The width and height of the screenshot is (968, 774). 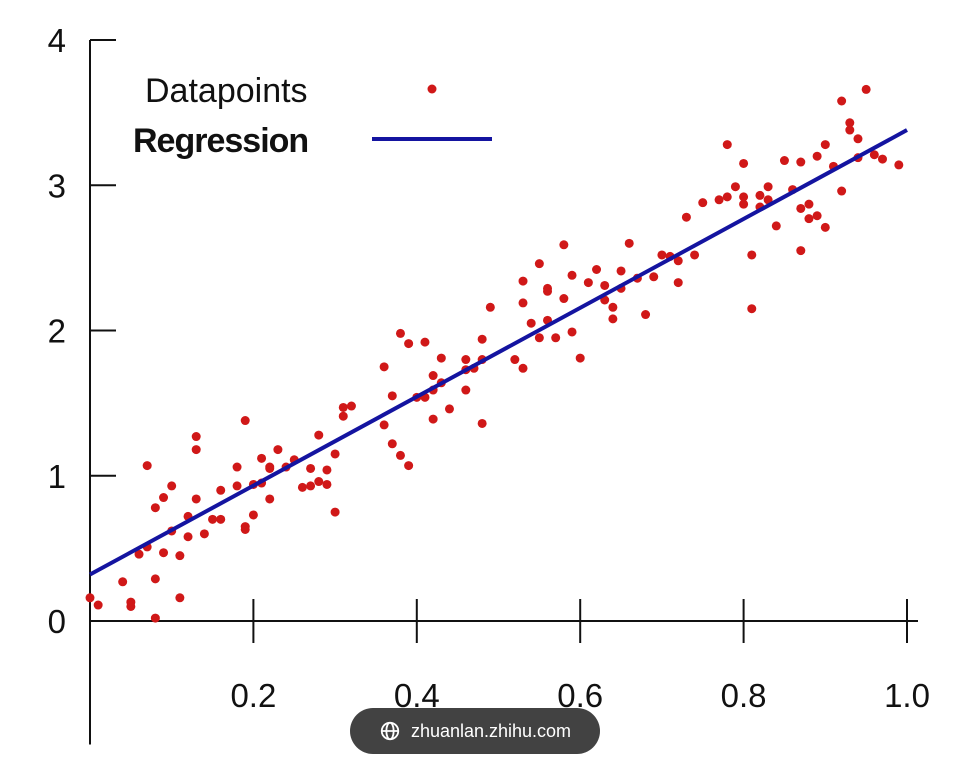 What do you see at coordinates (57, 331) in the screenshot?
I see `y-tick-label: 2` at bounding box center [57, 331].